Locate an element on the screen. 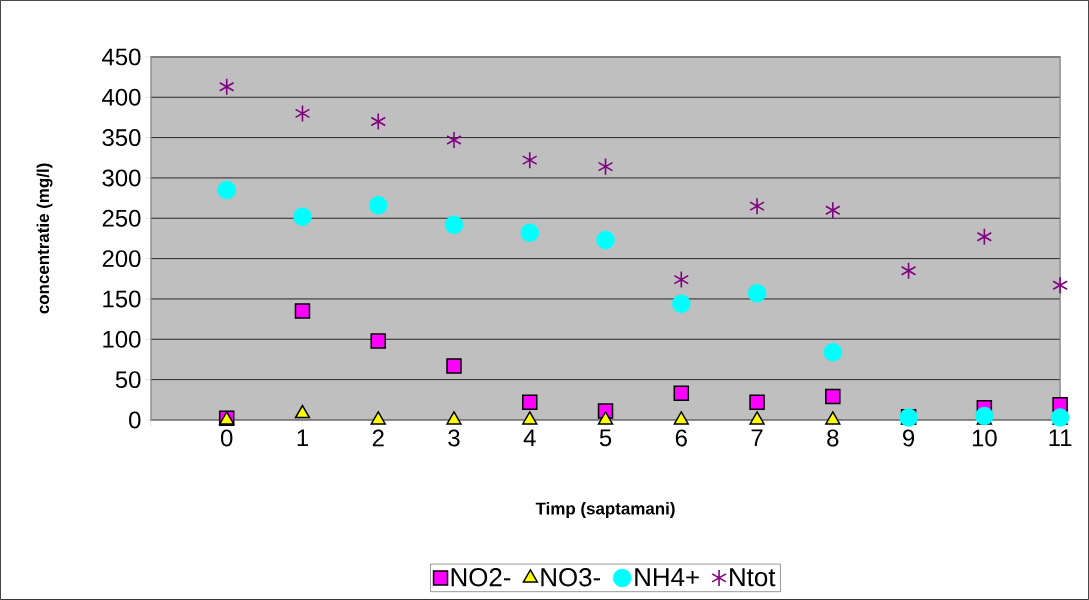 The image size is (1089, 600). y-tick-label: 350 is located at coordinates (121, 138).